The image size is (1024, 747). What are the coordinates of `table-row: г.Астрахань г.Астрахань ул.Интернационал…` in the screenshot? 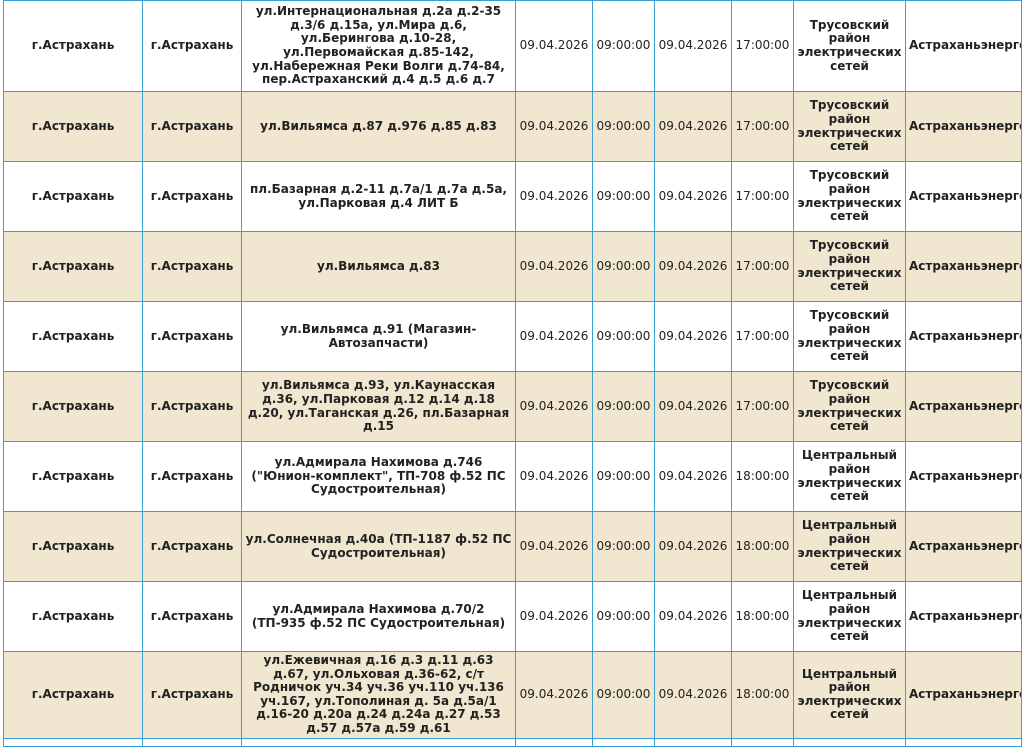 It's located at (512, 46).